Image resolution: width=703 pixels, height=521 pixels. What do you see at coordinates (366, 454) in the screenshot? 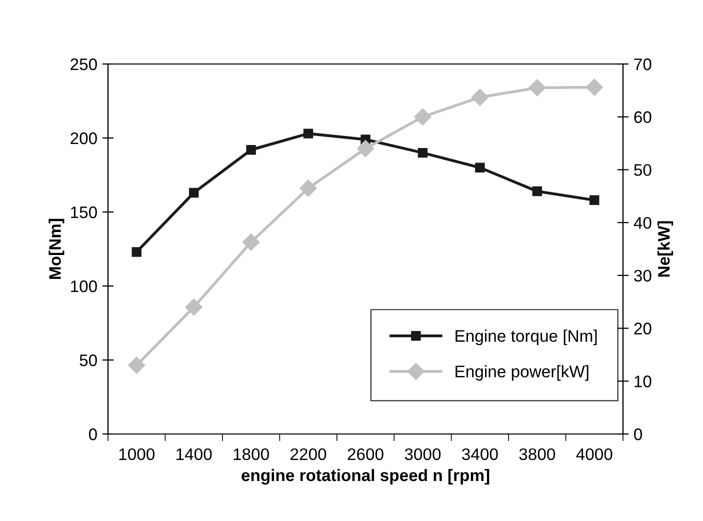
I see `x-tick-label: 2600` at bounding box center [366, 454].